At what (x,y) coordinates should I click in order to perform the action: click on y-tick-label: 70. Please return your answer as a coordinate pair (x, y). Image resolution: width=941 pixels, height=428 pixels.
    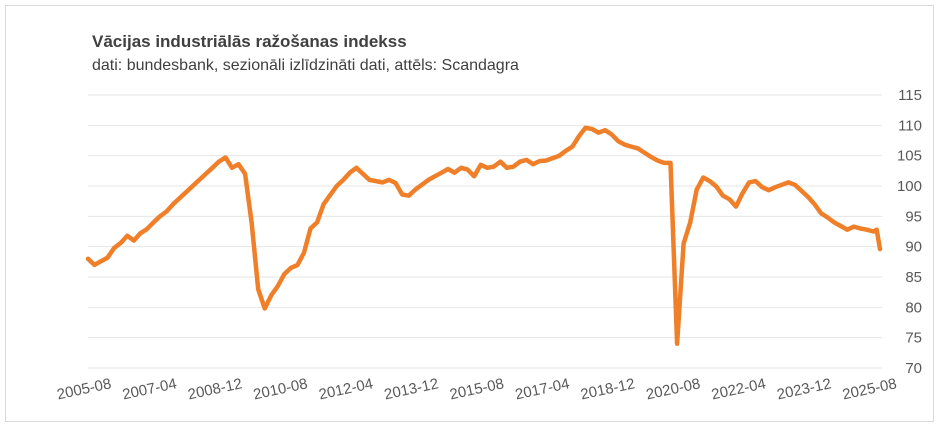
    Looking at the image, I should click on (913, 368).